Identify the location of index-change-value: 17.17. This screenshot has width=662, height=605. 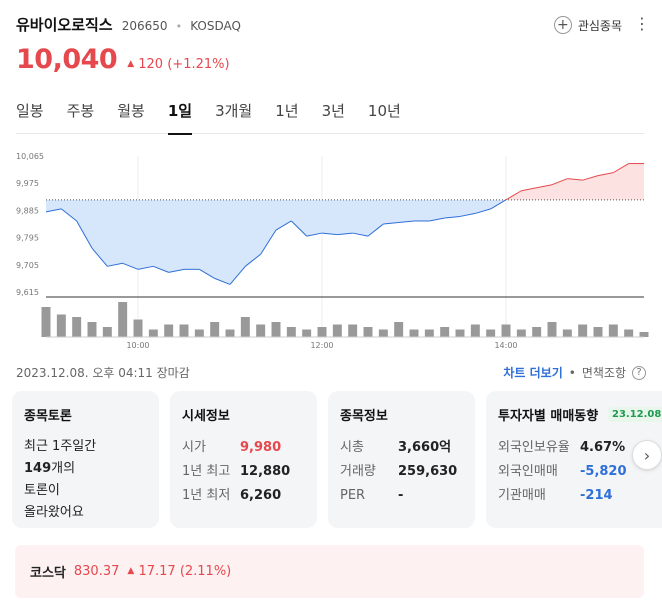
(157, 571).